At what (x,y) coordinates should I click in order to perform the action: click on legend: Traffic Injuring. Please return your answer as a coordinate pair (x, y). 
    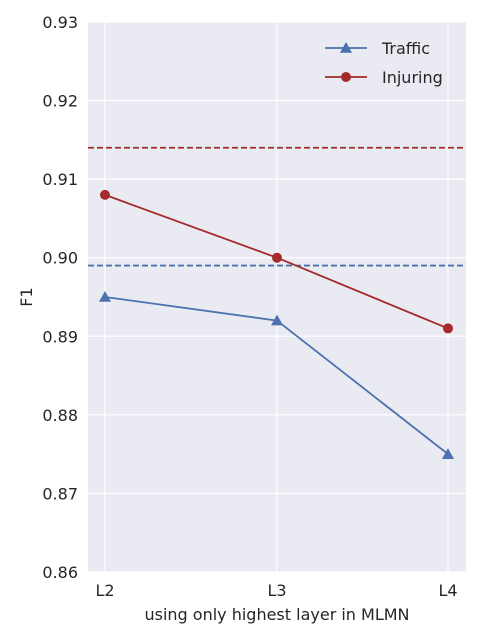
    Looking at the image, I should click on (384, 63).